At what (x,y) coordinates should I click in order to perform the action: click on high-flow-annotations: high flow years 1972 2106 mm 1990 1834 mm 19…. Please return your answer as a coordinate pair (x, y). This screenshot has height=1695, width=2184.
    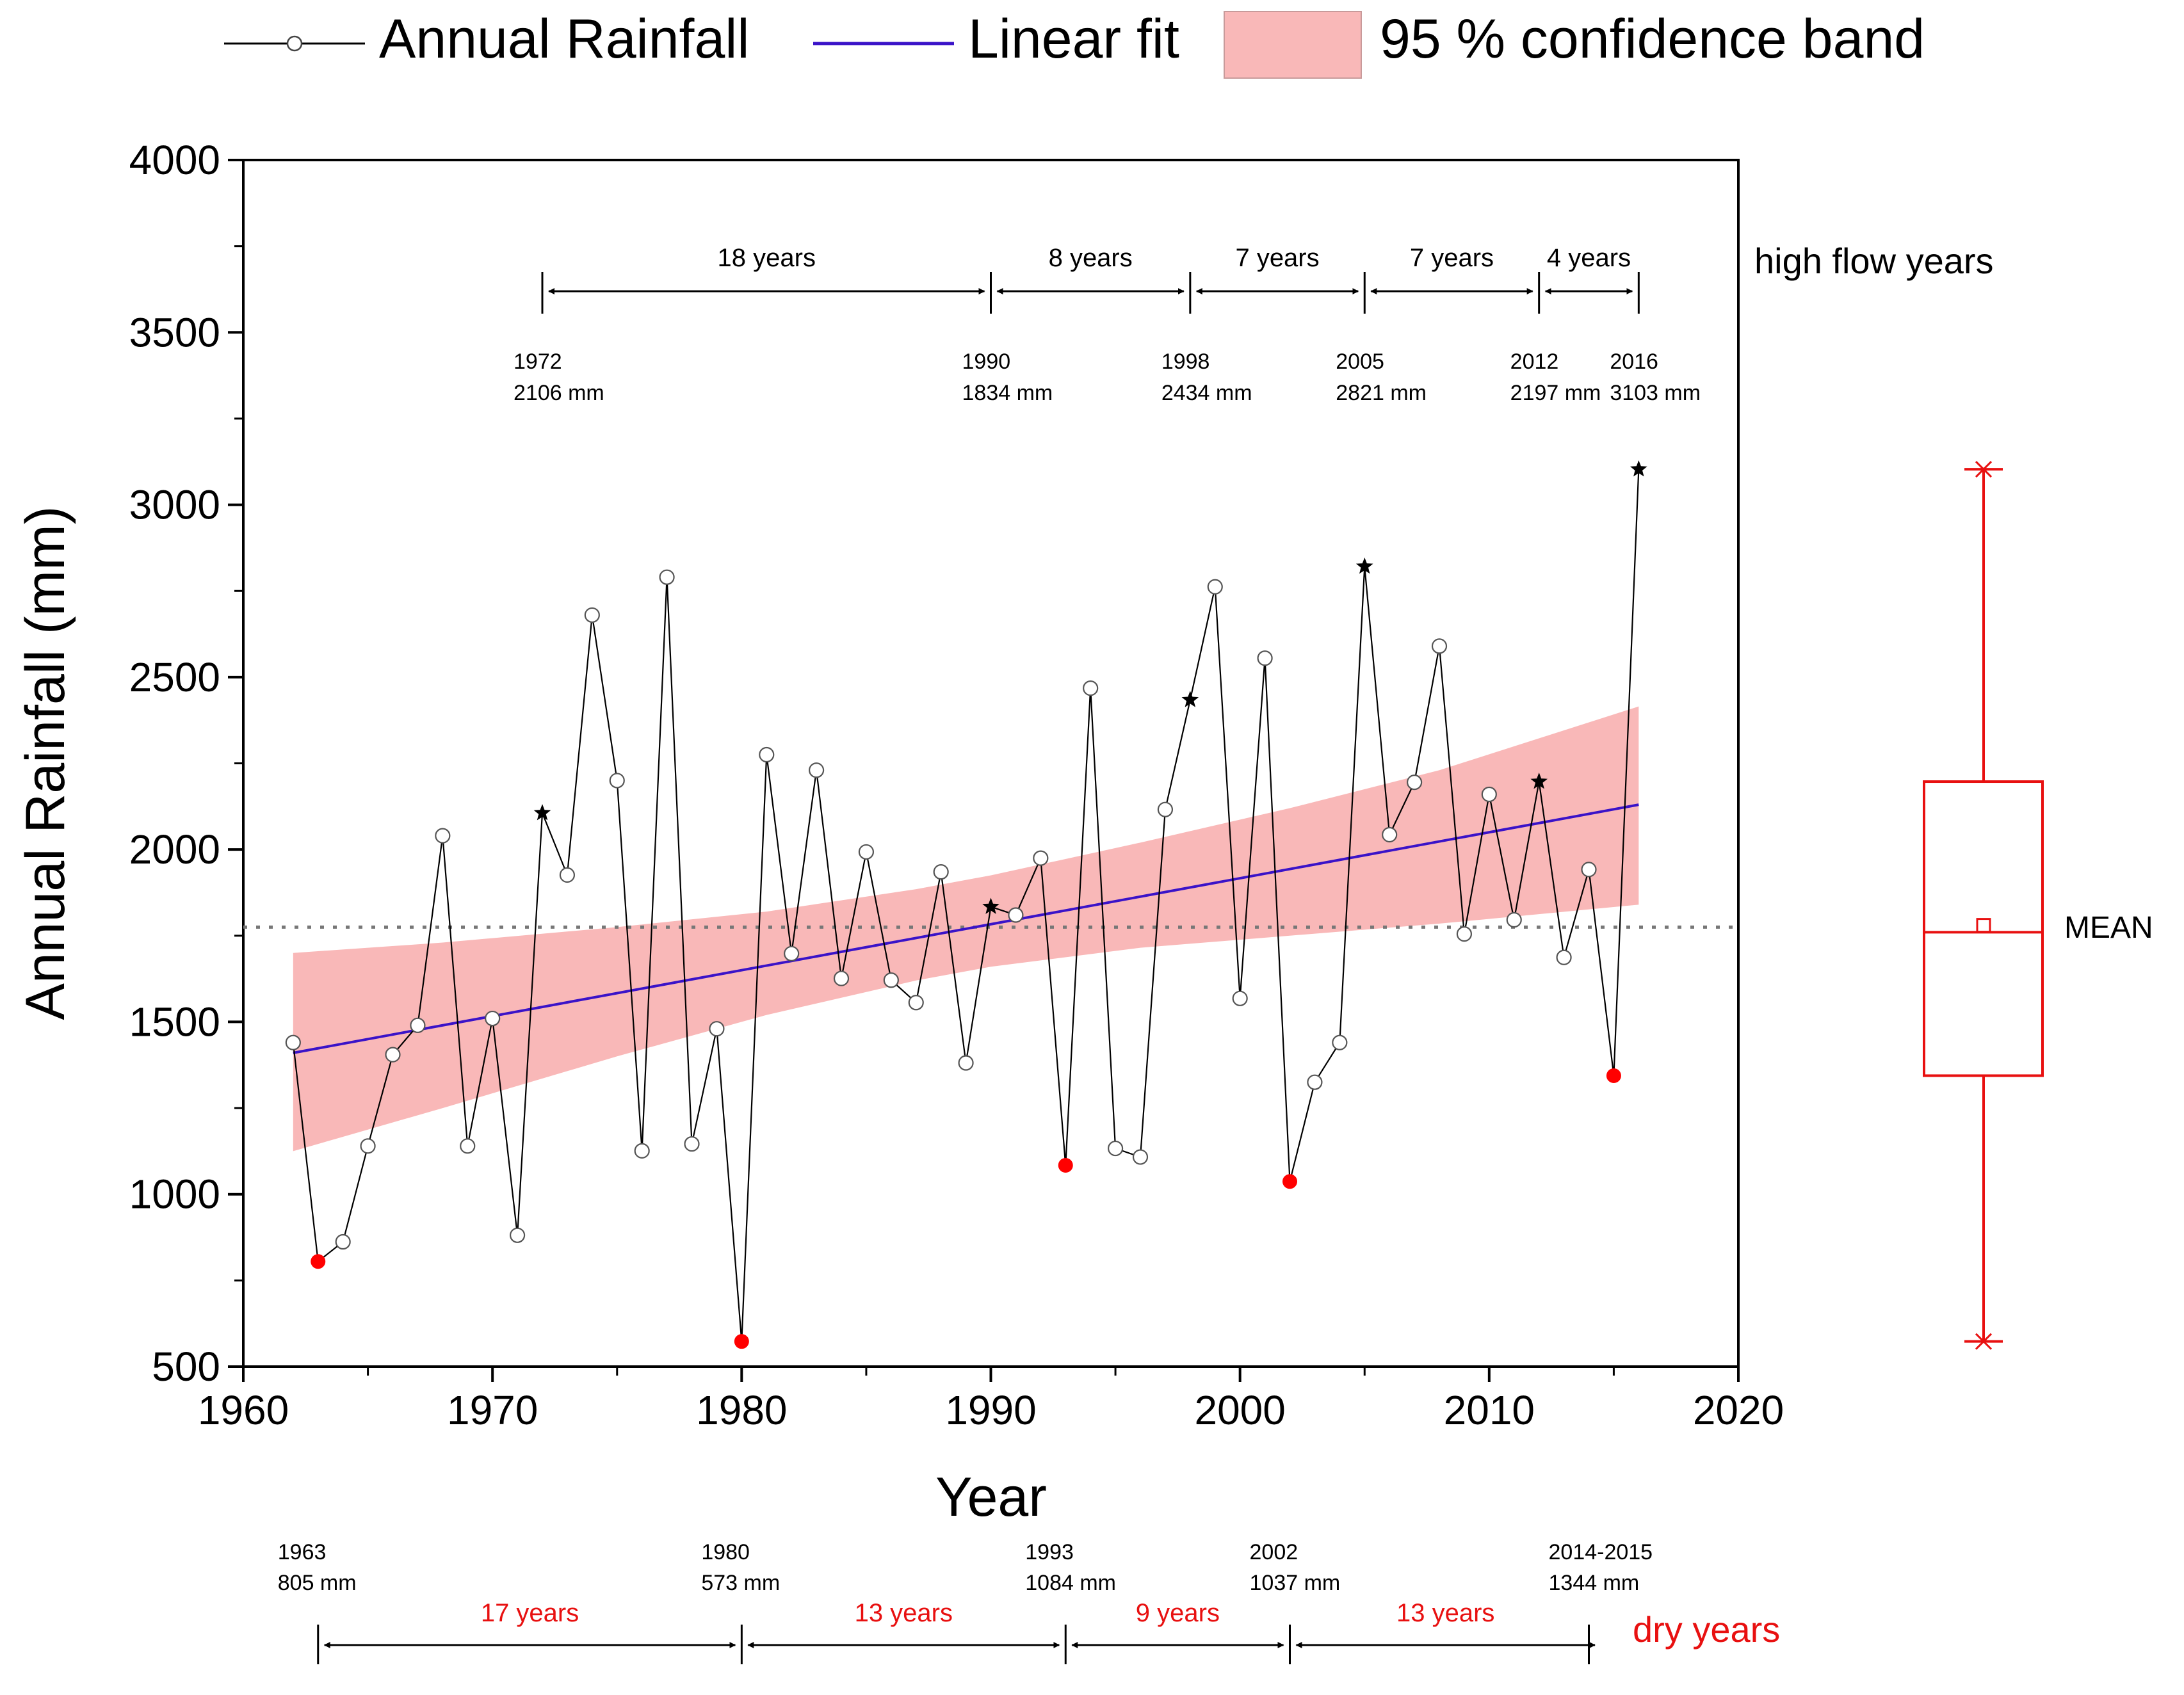
    Looking at the image, I should click on (1254, 323).